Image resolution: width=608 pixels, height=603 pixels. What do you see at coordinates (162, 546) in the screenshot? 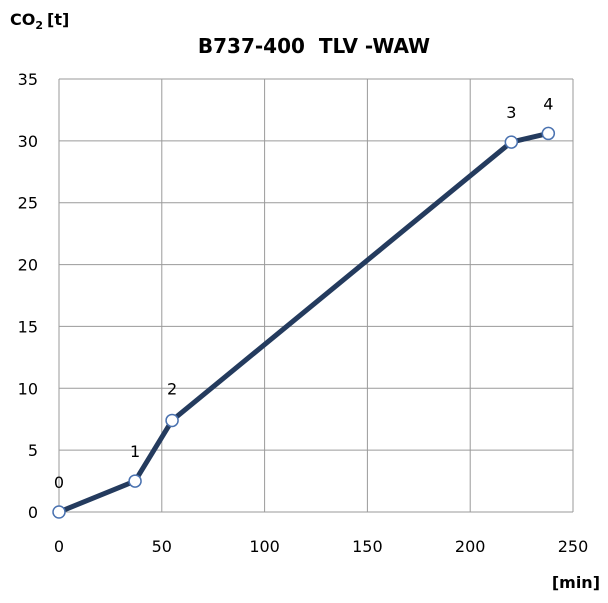
I see `x-tick-label: 50` at bounding box center [162, 546].